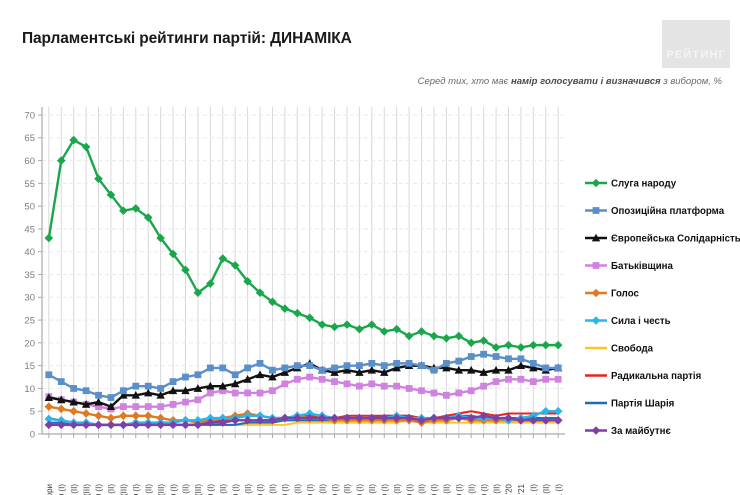  What do you see at coordinates (655, 211) in the screenshot?
I see `legend-item-1: Опозиційна платформа` at bounding box center [655, 211].